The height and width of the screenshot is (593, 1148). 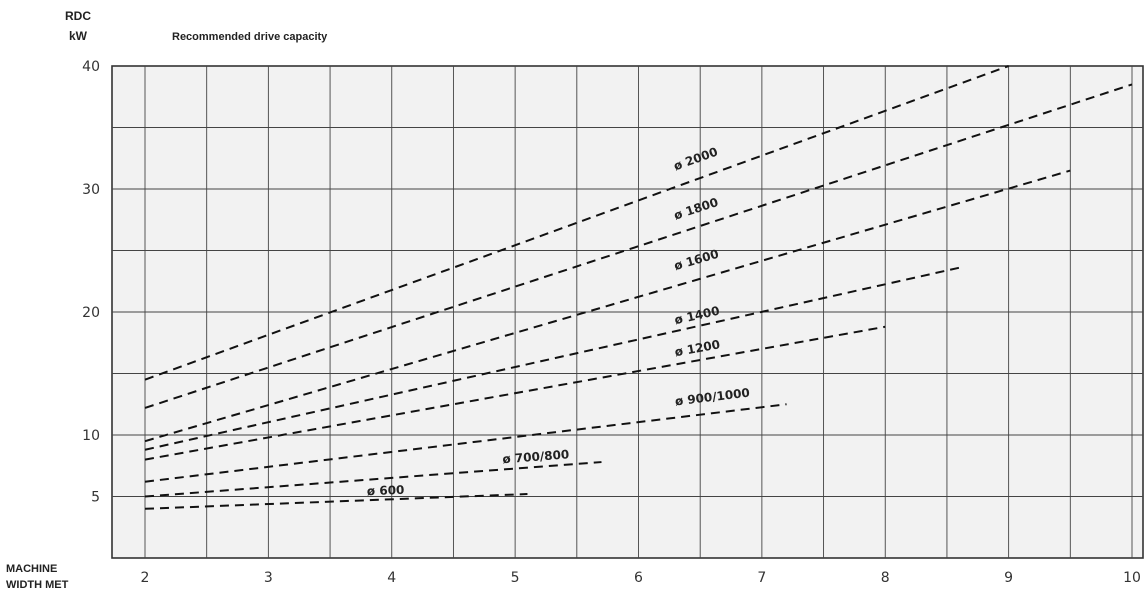 What do you see at coordinates (91, 436) in the screenshot?
I see `y-tick-label: 10` at bounding box center [91, 436].